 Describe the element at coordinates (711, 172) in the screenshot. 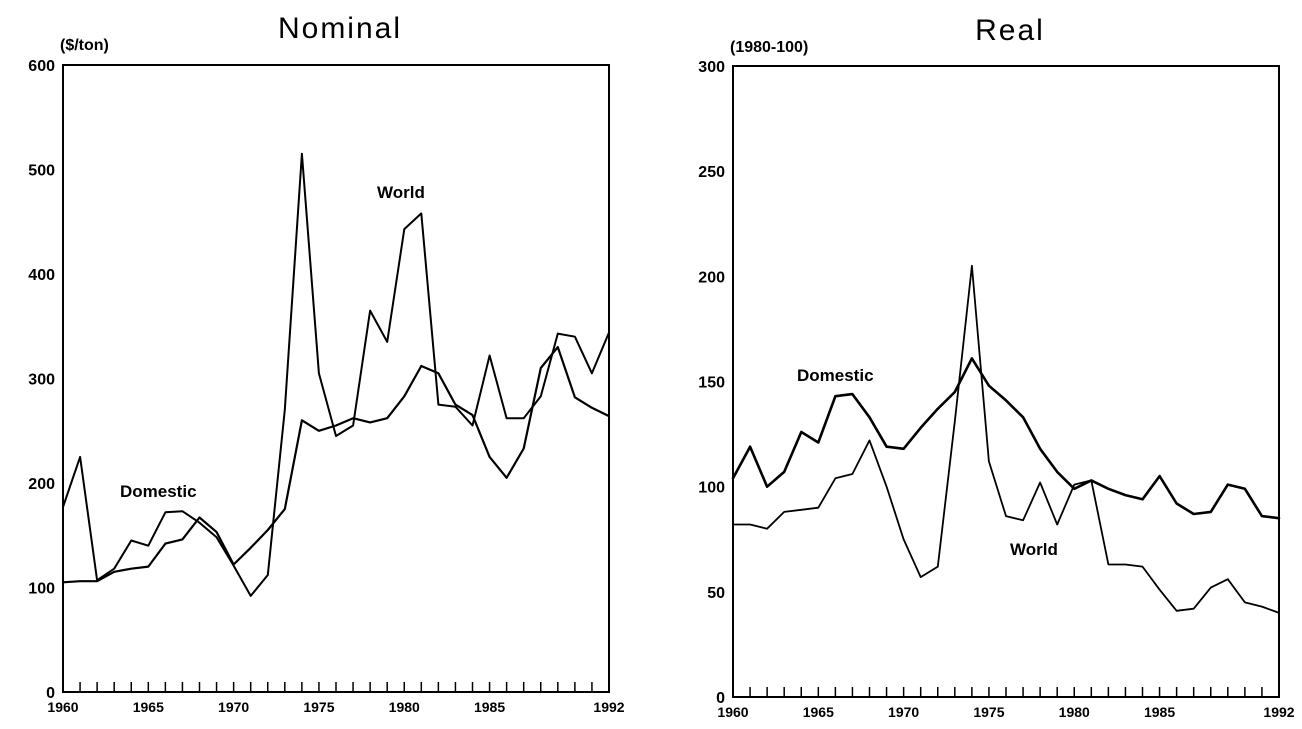

I see `y-tick-label: 250` at that location.